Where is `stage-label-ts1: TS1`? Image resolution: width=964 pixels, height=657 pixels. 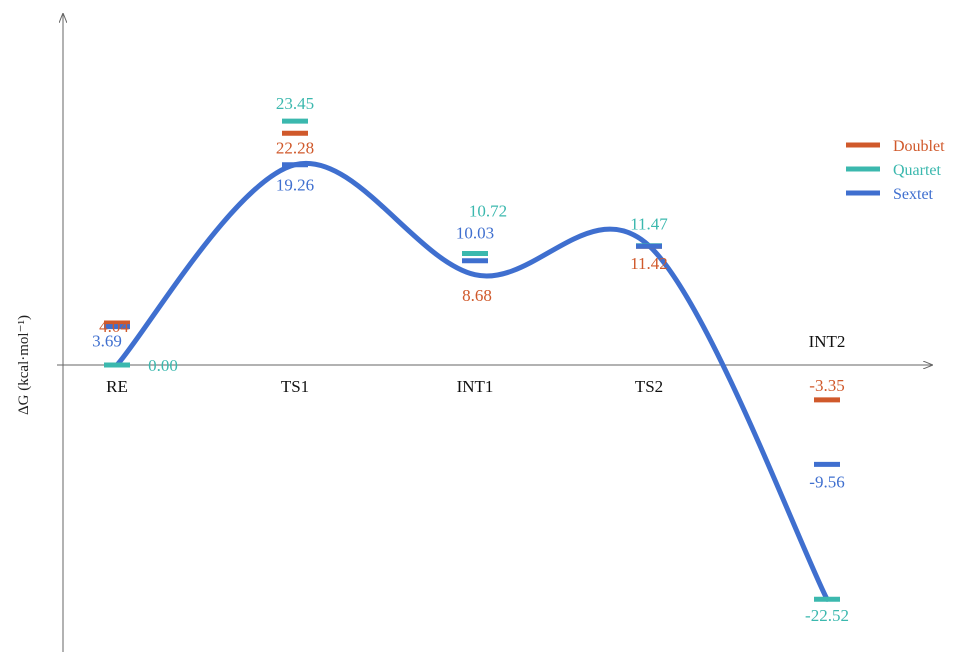
stage-label-ts1: TS1 is located at coordinates (295, 386).